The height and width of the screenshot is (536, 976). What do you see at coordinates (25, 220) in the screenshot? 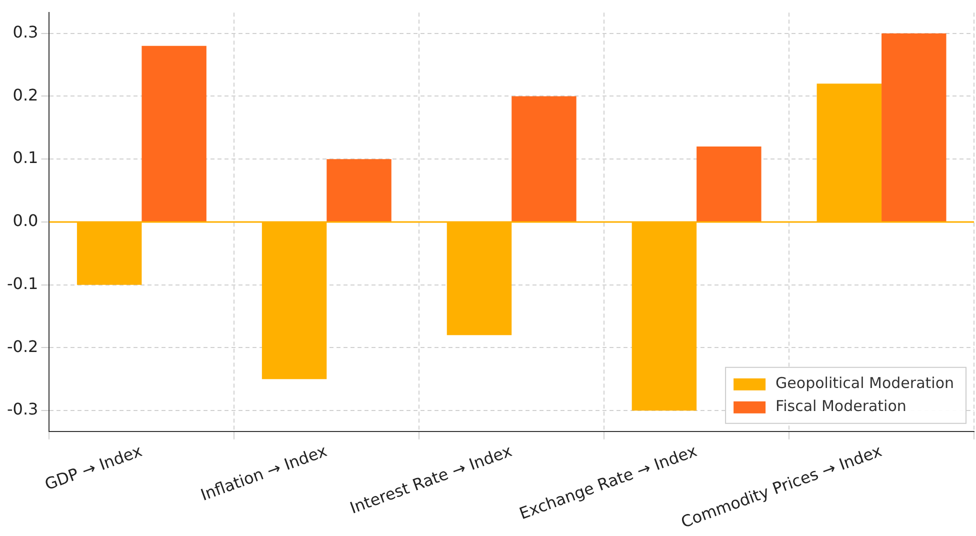
I see `y-tick-label: 0.0` at bounding box center [25, 220].